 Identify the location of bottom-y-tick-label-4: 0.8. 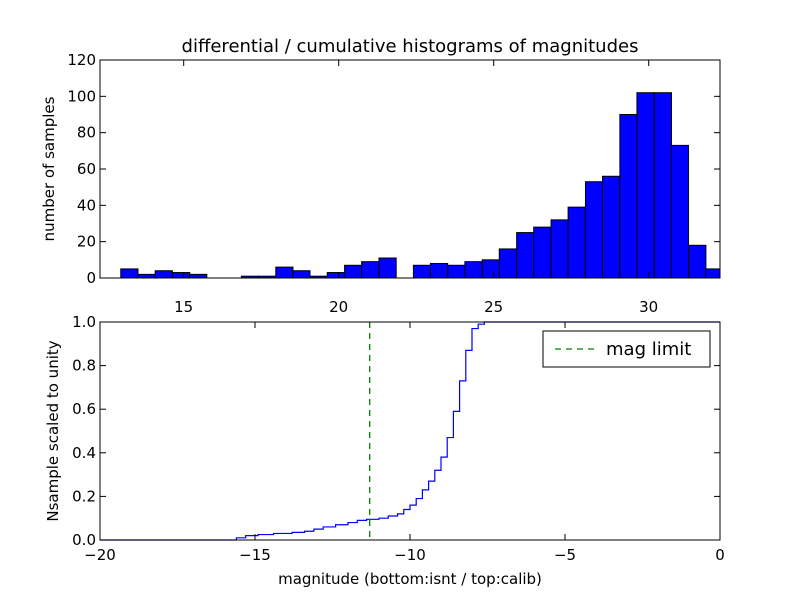
(84, 366).